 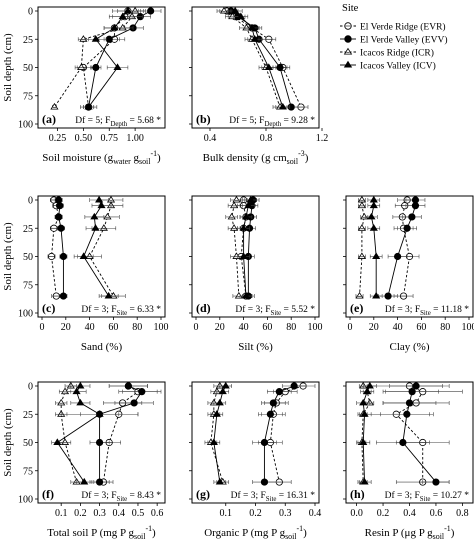 I want to click on x-tick-label: 0.1, so click(x=226, y=513).